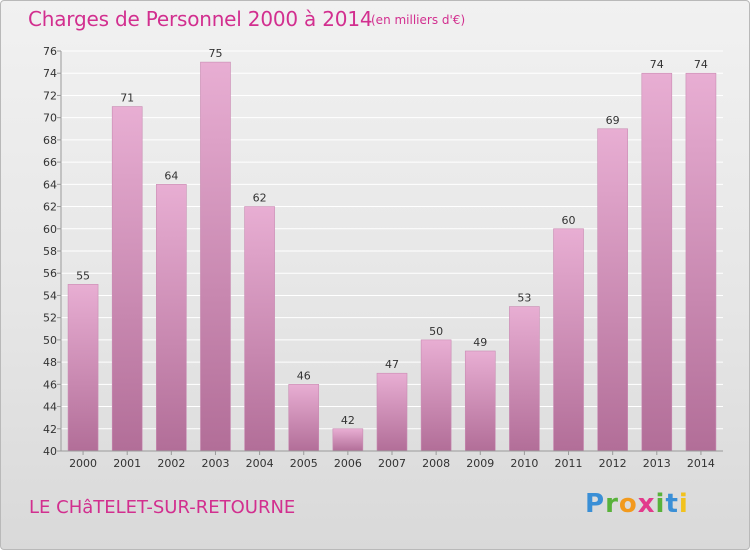 The width and height of the screenshot is (750, 551). What do you see at coordinates (50, 362) in the screenshot?
I see `y-tick-label: 48` at bounding box center [50, 362].